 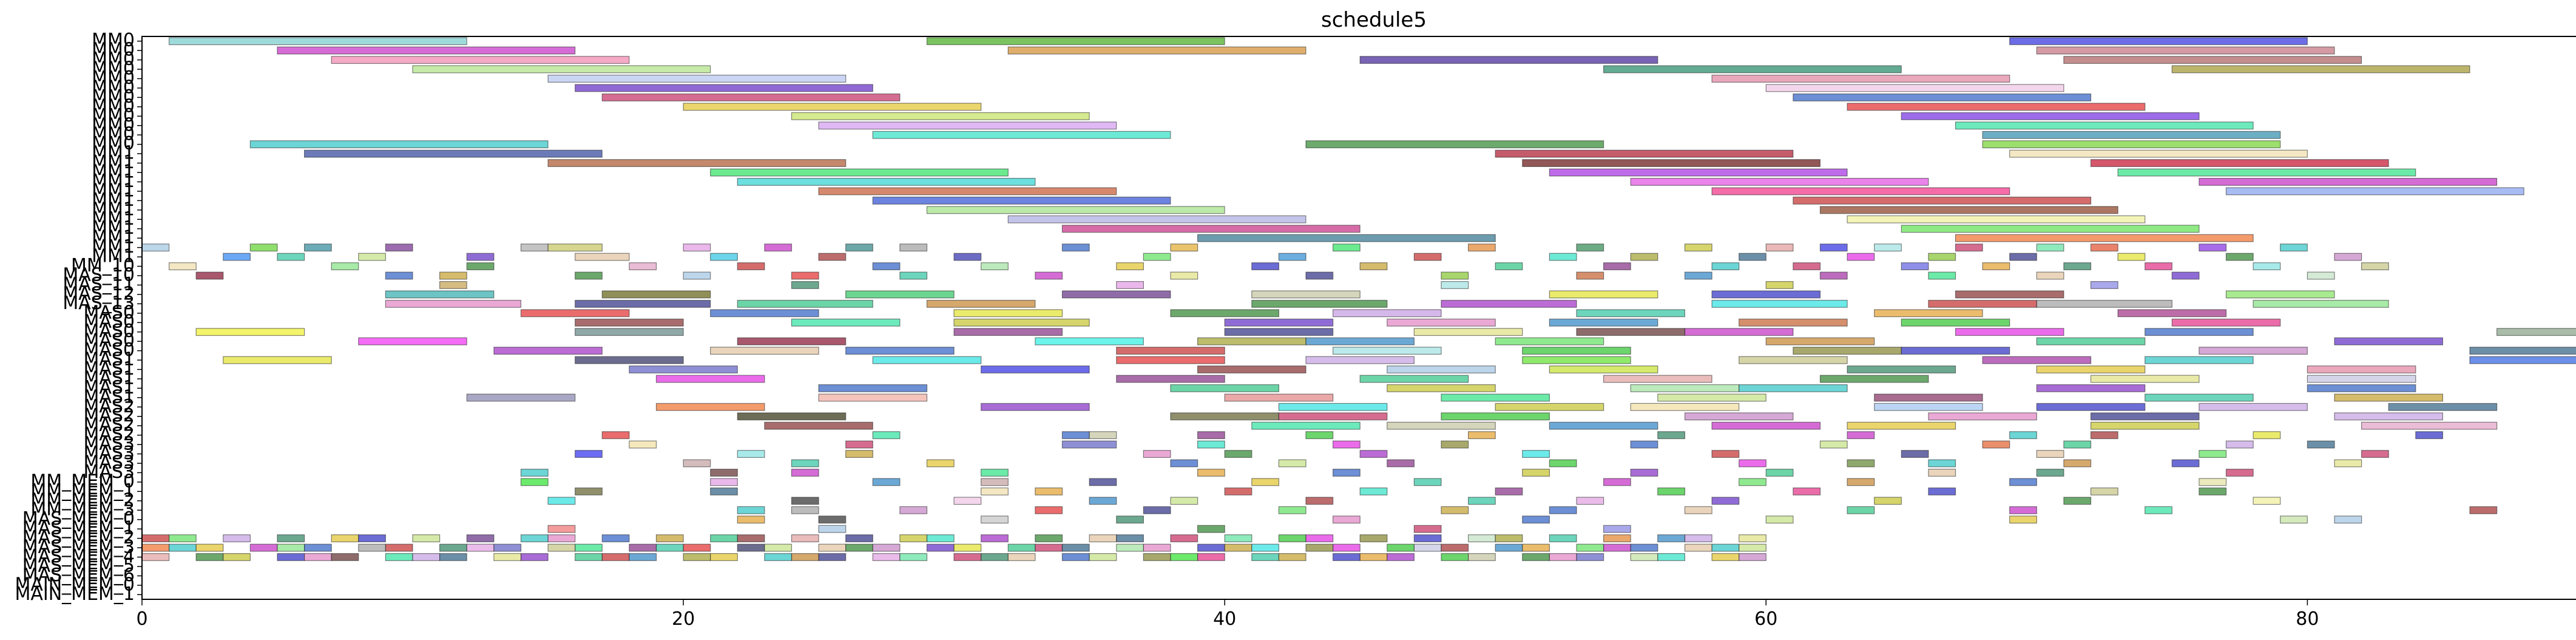 I want to click on y-tick-label: MAS_11, so click(x=99, y=284).